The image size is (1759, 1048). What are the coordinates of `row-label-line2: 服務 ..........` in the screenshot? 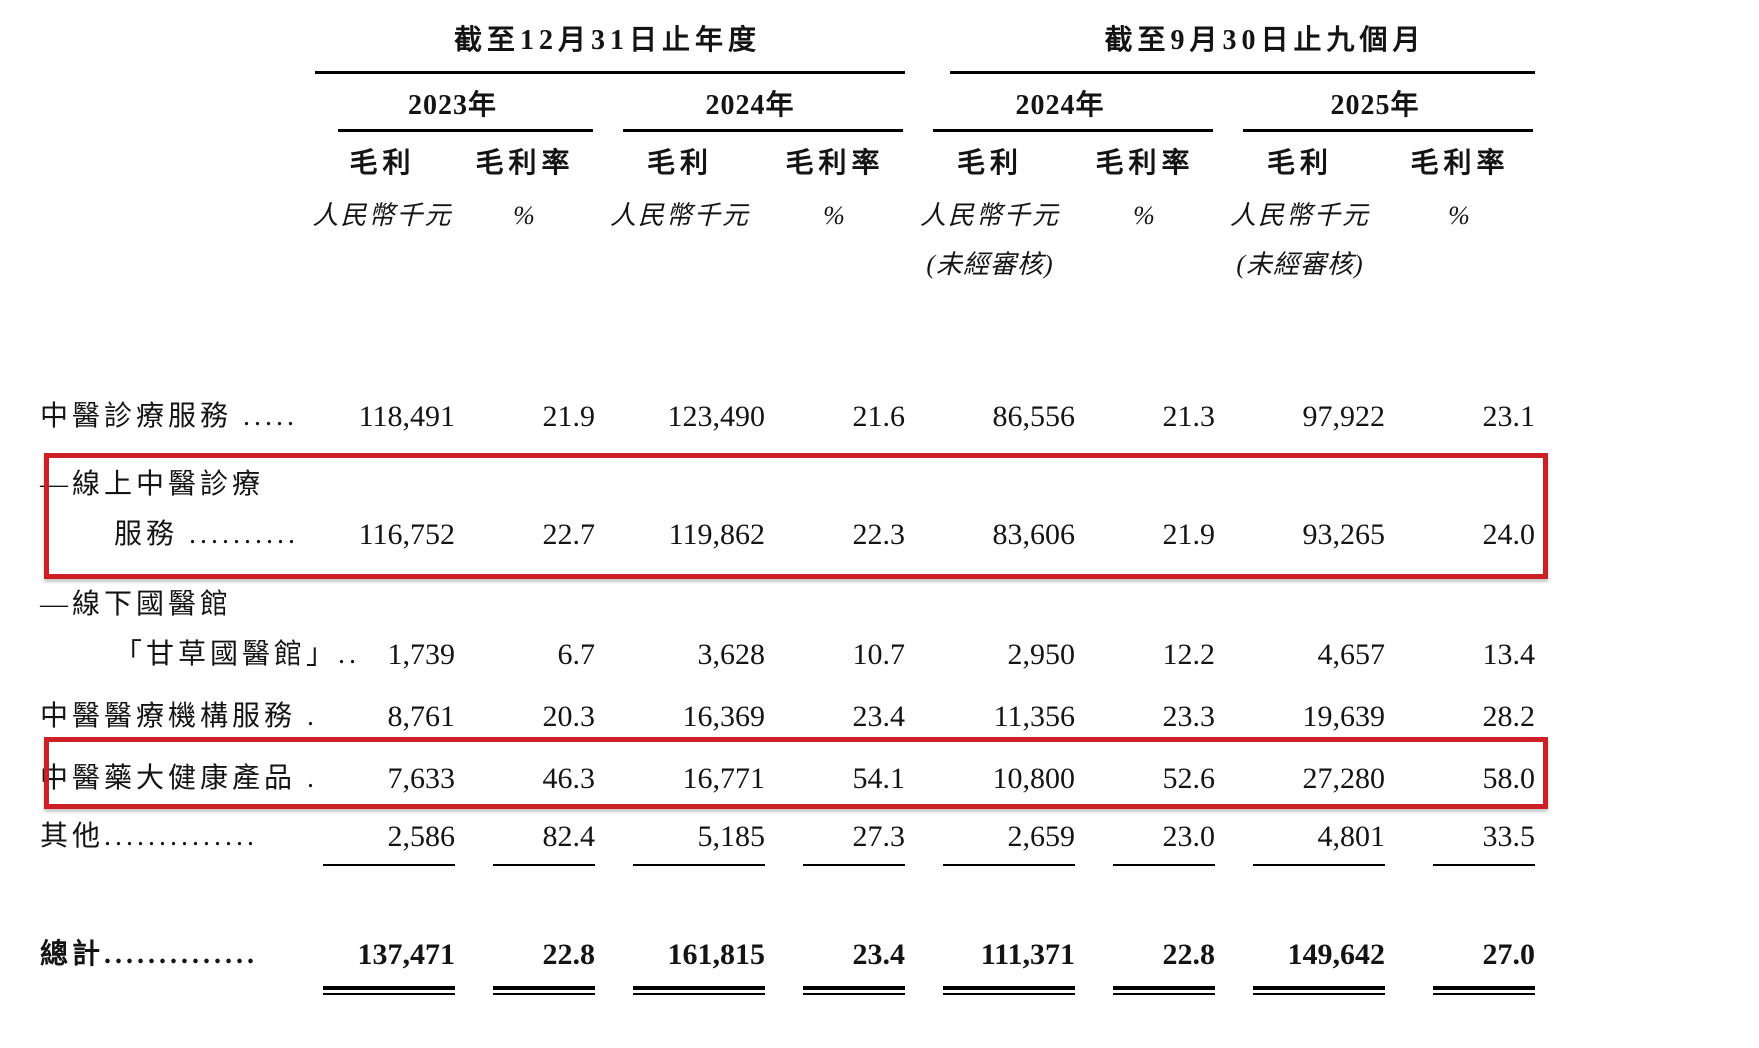 It's located at (207, 534).